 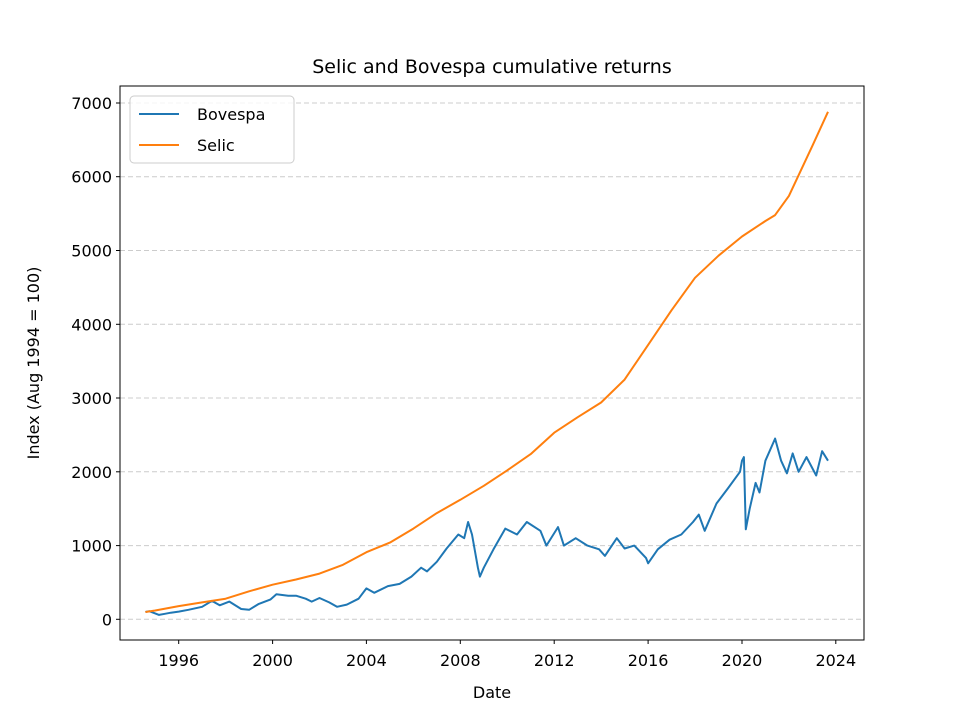 What do you see at coordinates (742, 660) in the screenshot?
I see `x-tick-label: 2020` at bounding box center [742, 660].